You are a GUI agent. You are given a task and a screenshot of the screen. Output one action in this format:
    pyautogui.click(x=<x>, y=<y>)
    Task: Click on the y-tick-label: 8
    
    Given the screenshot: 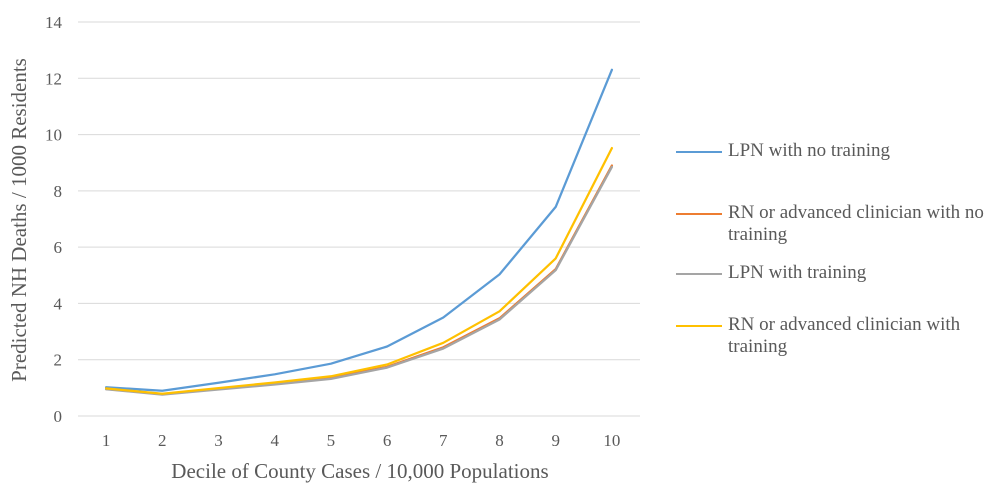 What is the action you would take?
    pyautogui.click(x=58, y=191)
    